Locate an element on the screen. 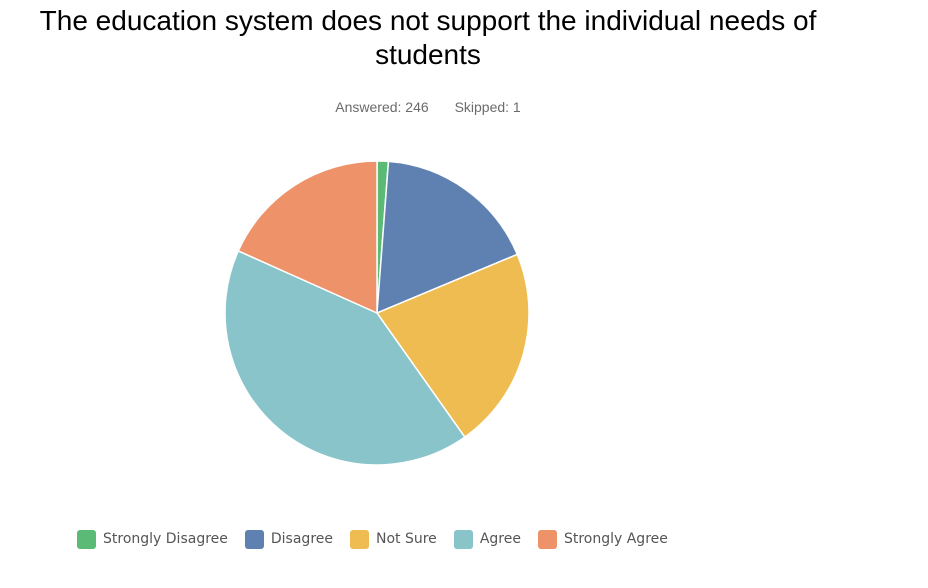 Image resolution: width=928 pixels, height=588 pixels. pie-slice-agree is located at coordinates (345, 358).